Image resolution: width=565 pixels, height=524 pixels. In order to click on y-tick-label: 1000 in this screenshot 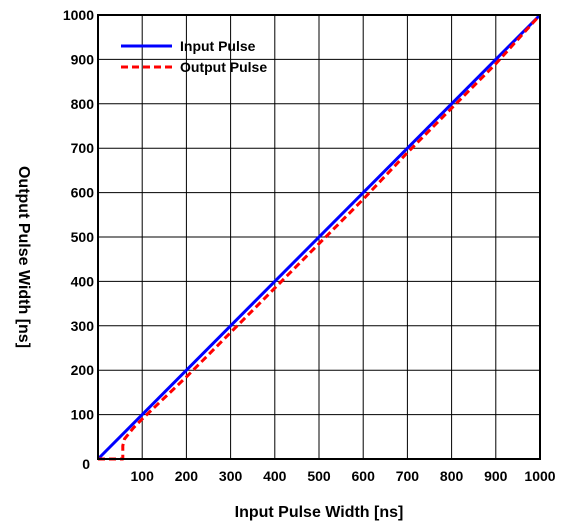, I will do `click(78, 15)`.